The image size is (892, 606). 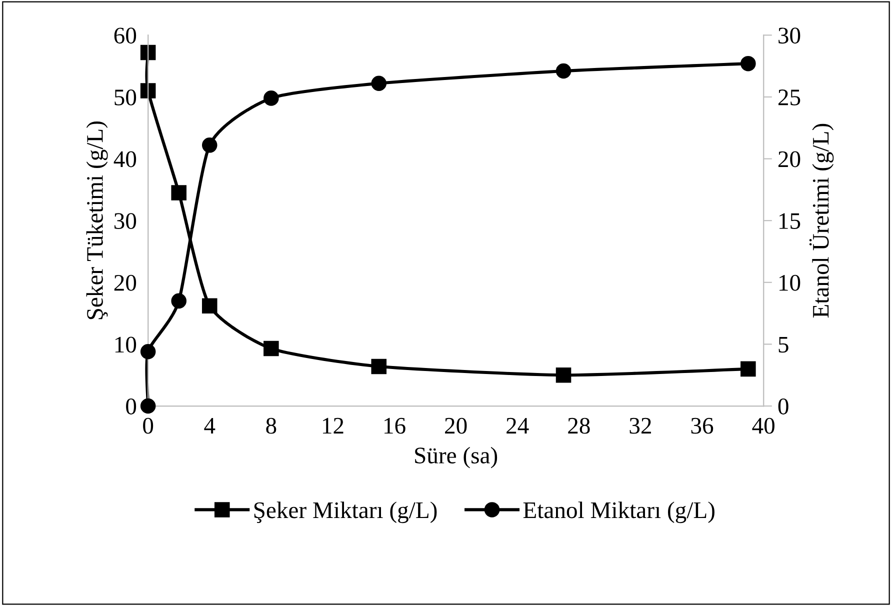 I want to click on x-tick-label: 40, so click(x=763, y=426).